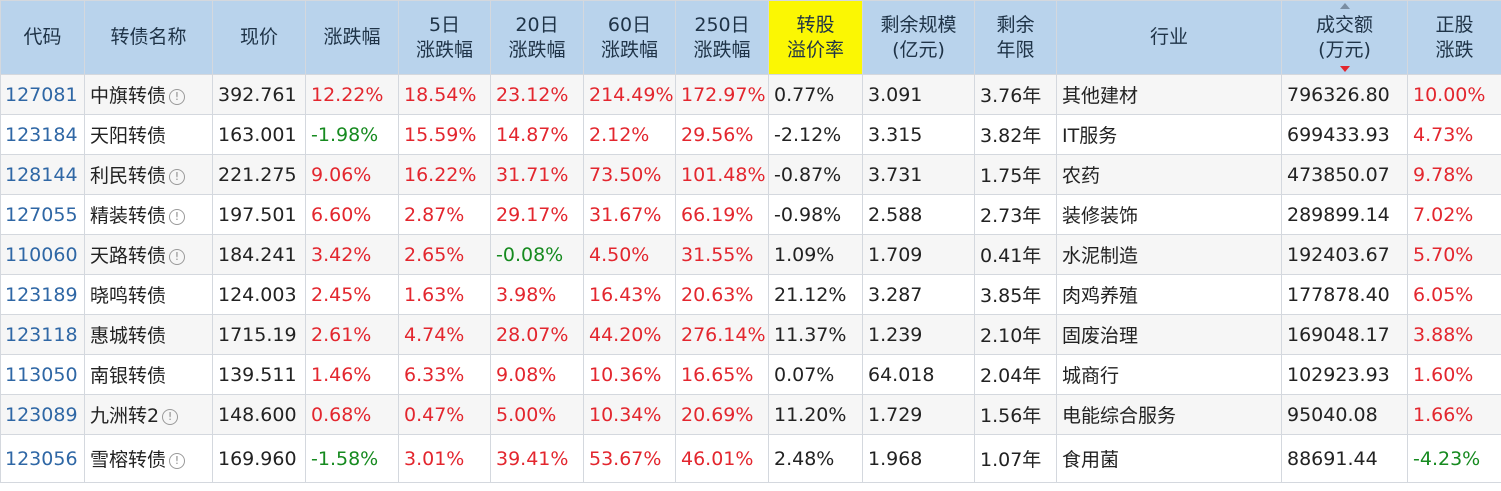  Describe the element at coordinates (148, 254) in the screenshot. I see `bond-name: 天路转债!` at that location.